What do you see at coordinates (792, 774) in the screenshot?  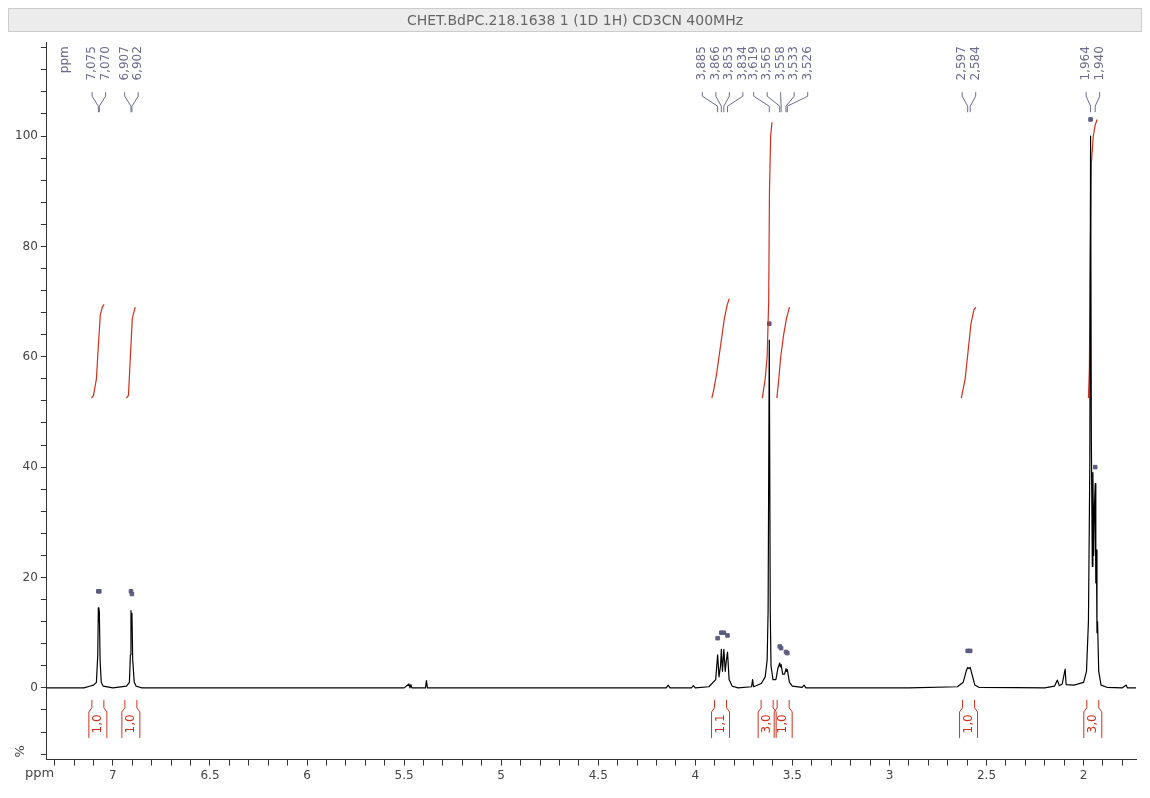 I see `x-tick-label: 3.5` at bounding box center [792, 774].